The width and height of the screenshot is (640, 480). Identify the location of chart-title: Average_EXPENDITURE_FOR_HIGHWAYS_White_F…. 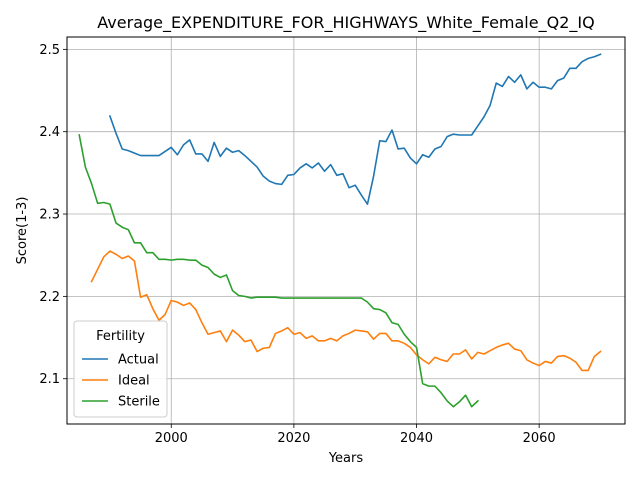
(345, 23).